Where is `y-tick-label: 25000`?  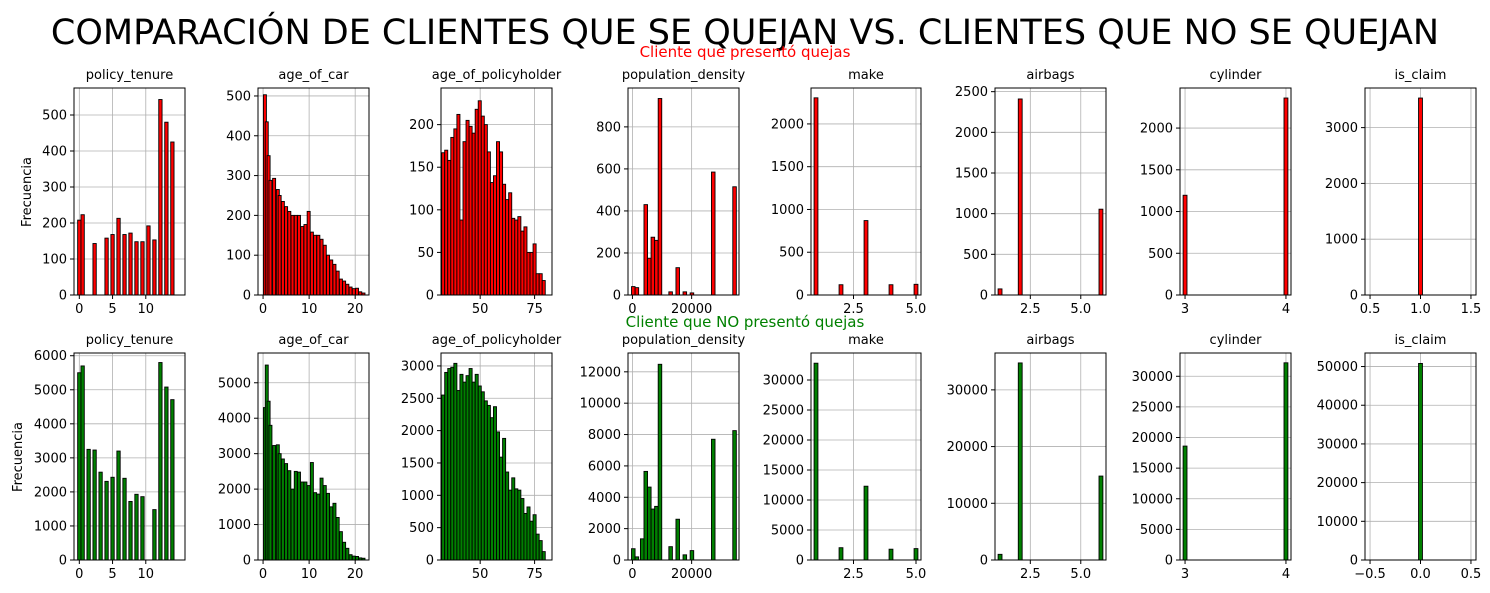
y-tick-label: 25000 is located at coordinates (1152, 407).